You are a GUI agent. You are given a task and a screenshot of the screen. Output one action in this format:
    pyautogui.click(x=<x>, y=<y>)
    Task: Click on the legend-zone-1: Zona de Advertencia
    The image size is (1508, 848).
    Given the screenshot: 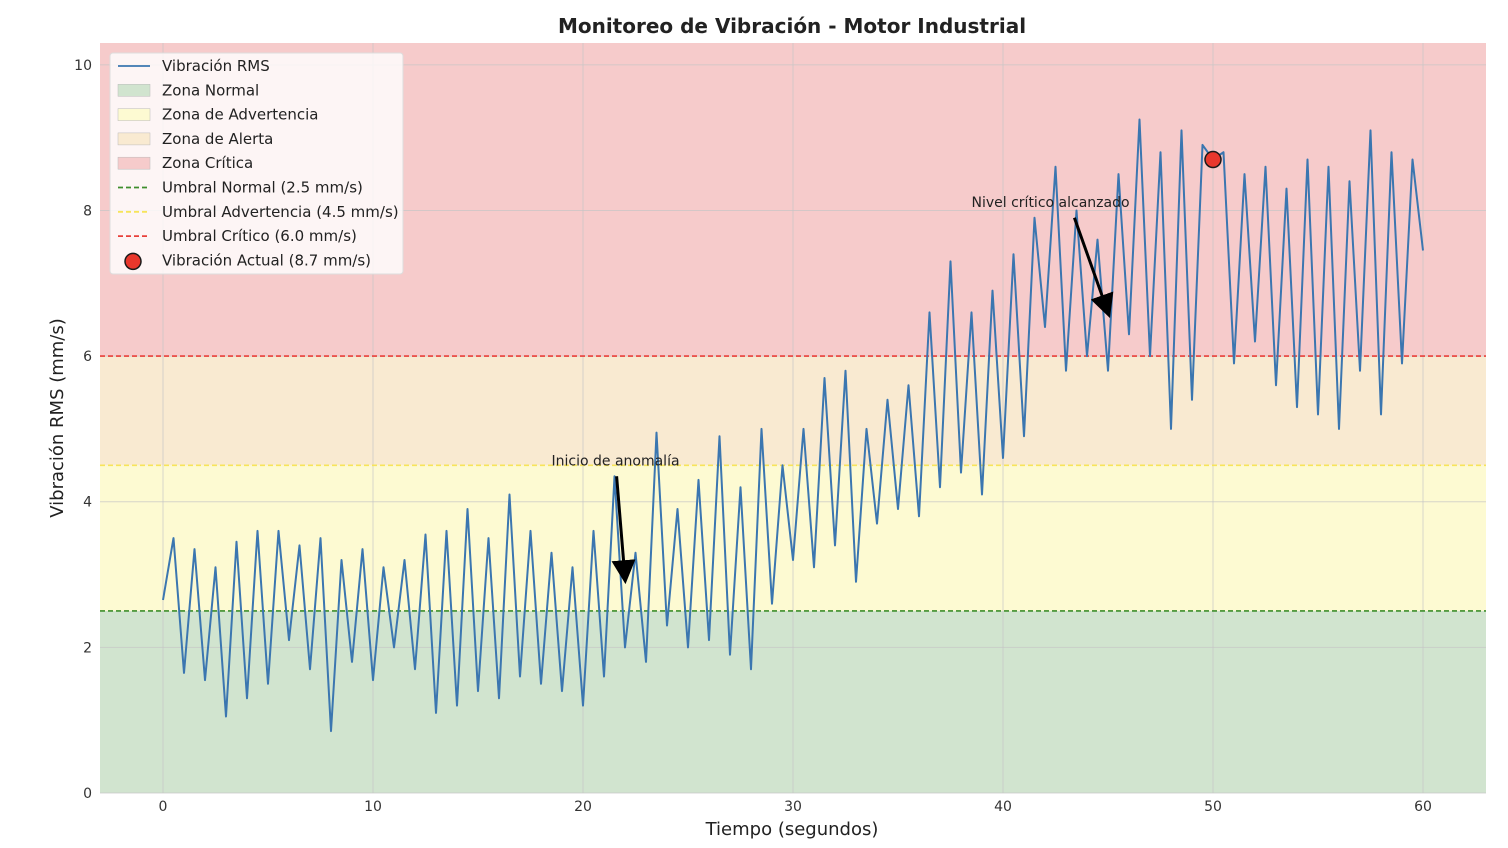 What is the action you would take?
    pyautogui.click(x=217, y=115)
    